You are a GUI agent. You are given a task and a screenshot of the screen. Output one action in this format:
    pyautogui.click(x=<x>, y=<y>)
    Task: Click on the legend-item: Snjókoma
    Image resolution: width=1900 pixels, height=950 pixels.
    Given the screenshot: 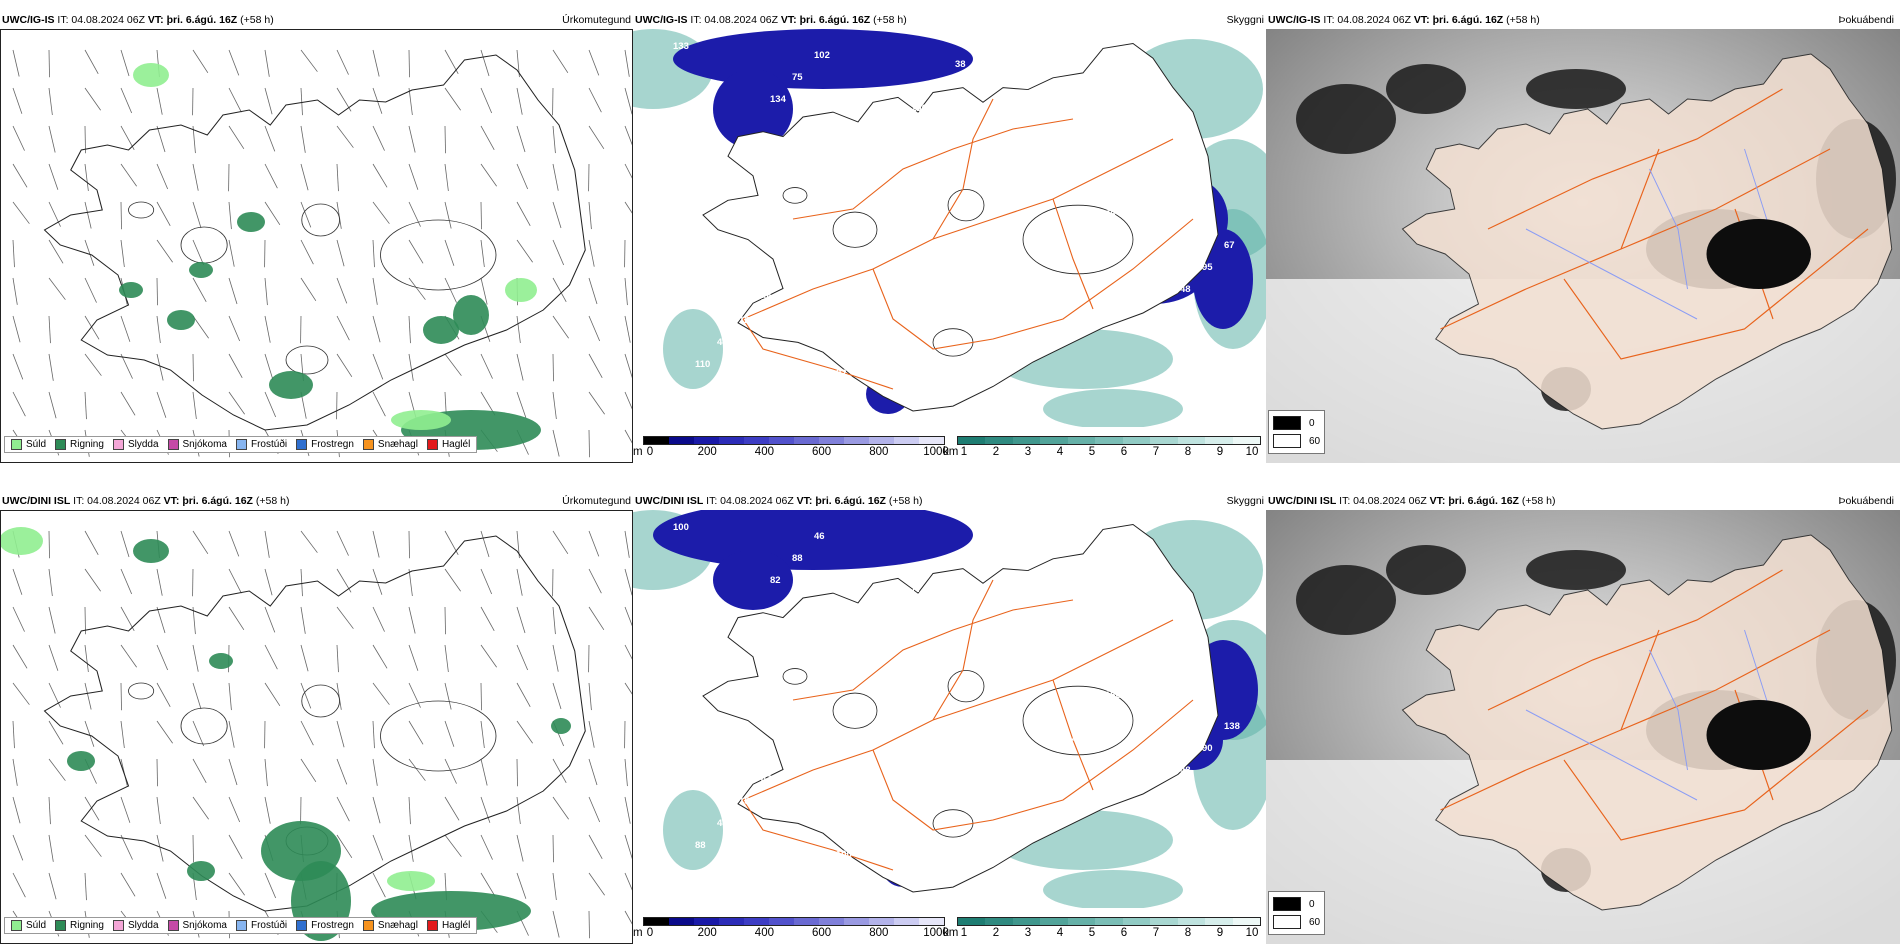 What is the action you would take?
    pyautogui.click(x=197, y=925)
    